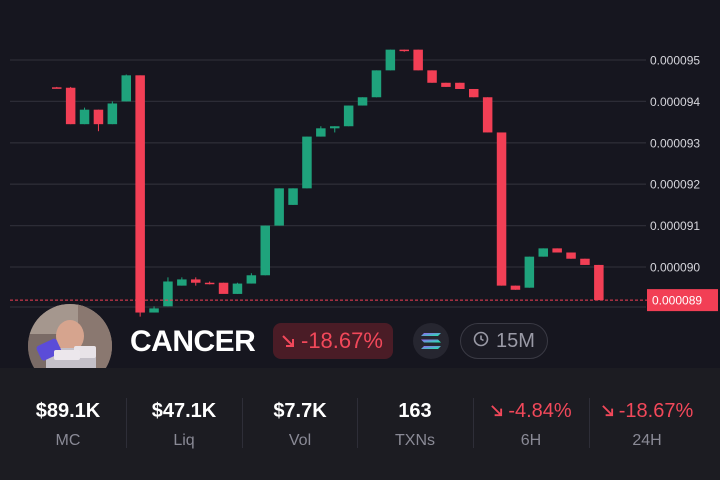 This screenshot has height=480, width=720. What do you see at coordinates (647, 411) in the screenshot?
I see `stat-24h-value: -18.67%` at bounding box center [647, 411].